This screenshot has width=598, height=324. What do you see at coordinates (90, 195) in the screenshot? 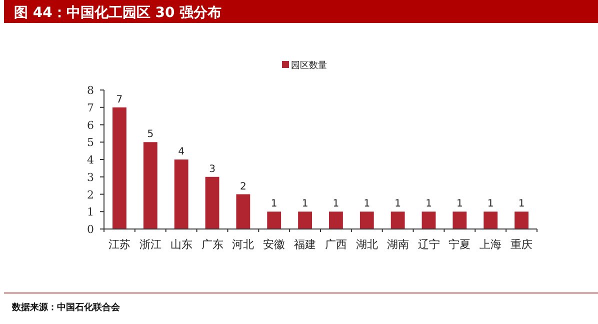
I see `y-tick-label: 2` at bounding box center [90, 195].